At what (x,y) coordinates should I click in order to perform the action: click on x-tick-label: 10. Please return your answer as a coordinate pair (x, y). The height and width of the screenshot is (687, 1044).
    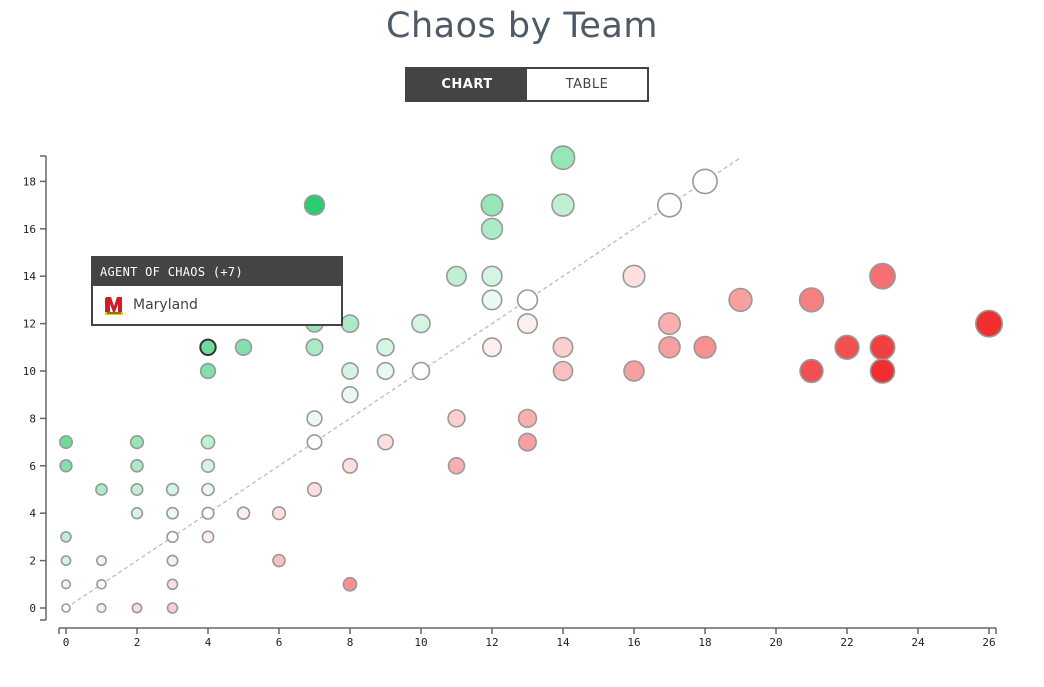
    Looking at the image, I should click on (420, 642).